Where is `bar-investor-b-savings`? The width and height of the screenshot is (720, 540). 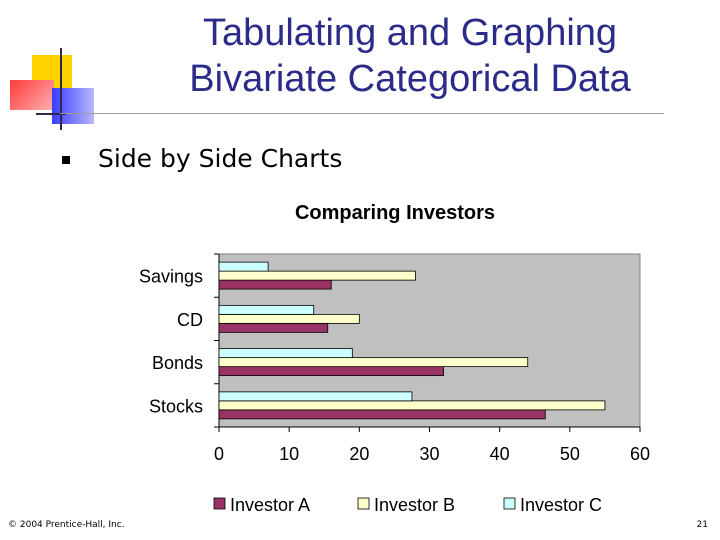 bar-investor-b-savings is located at coordinates (317, 275).